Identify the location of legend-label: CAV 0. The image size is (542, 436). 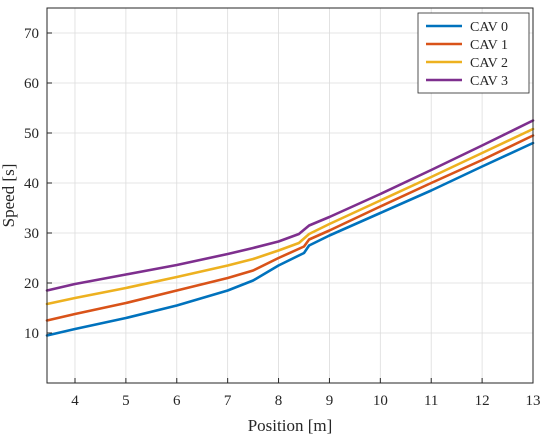
(489, 27).